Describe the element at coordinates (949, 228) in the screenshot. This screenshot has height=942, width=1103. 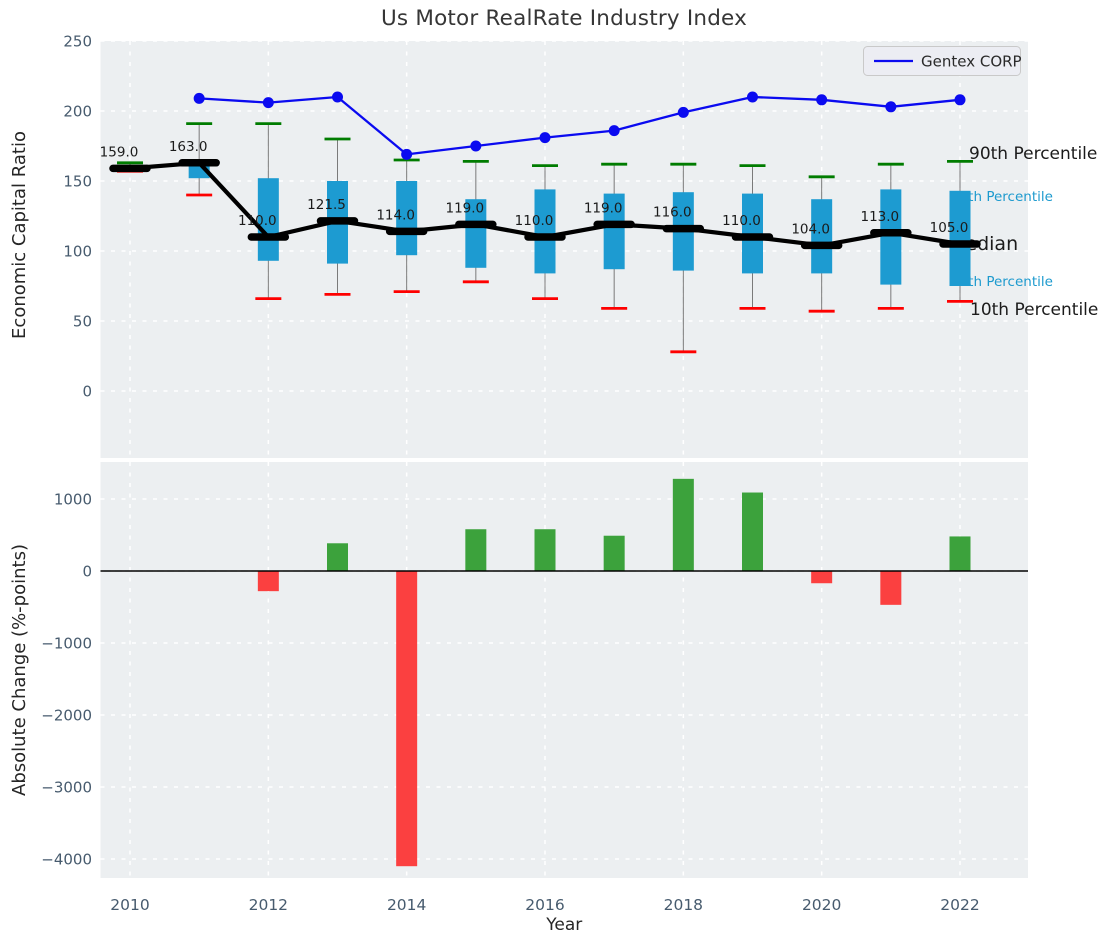
I see `median-value-label: 105.0` at that location.